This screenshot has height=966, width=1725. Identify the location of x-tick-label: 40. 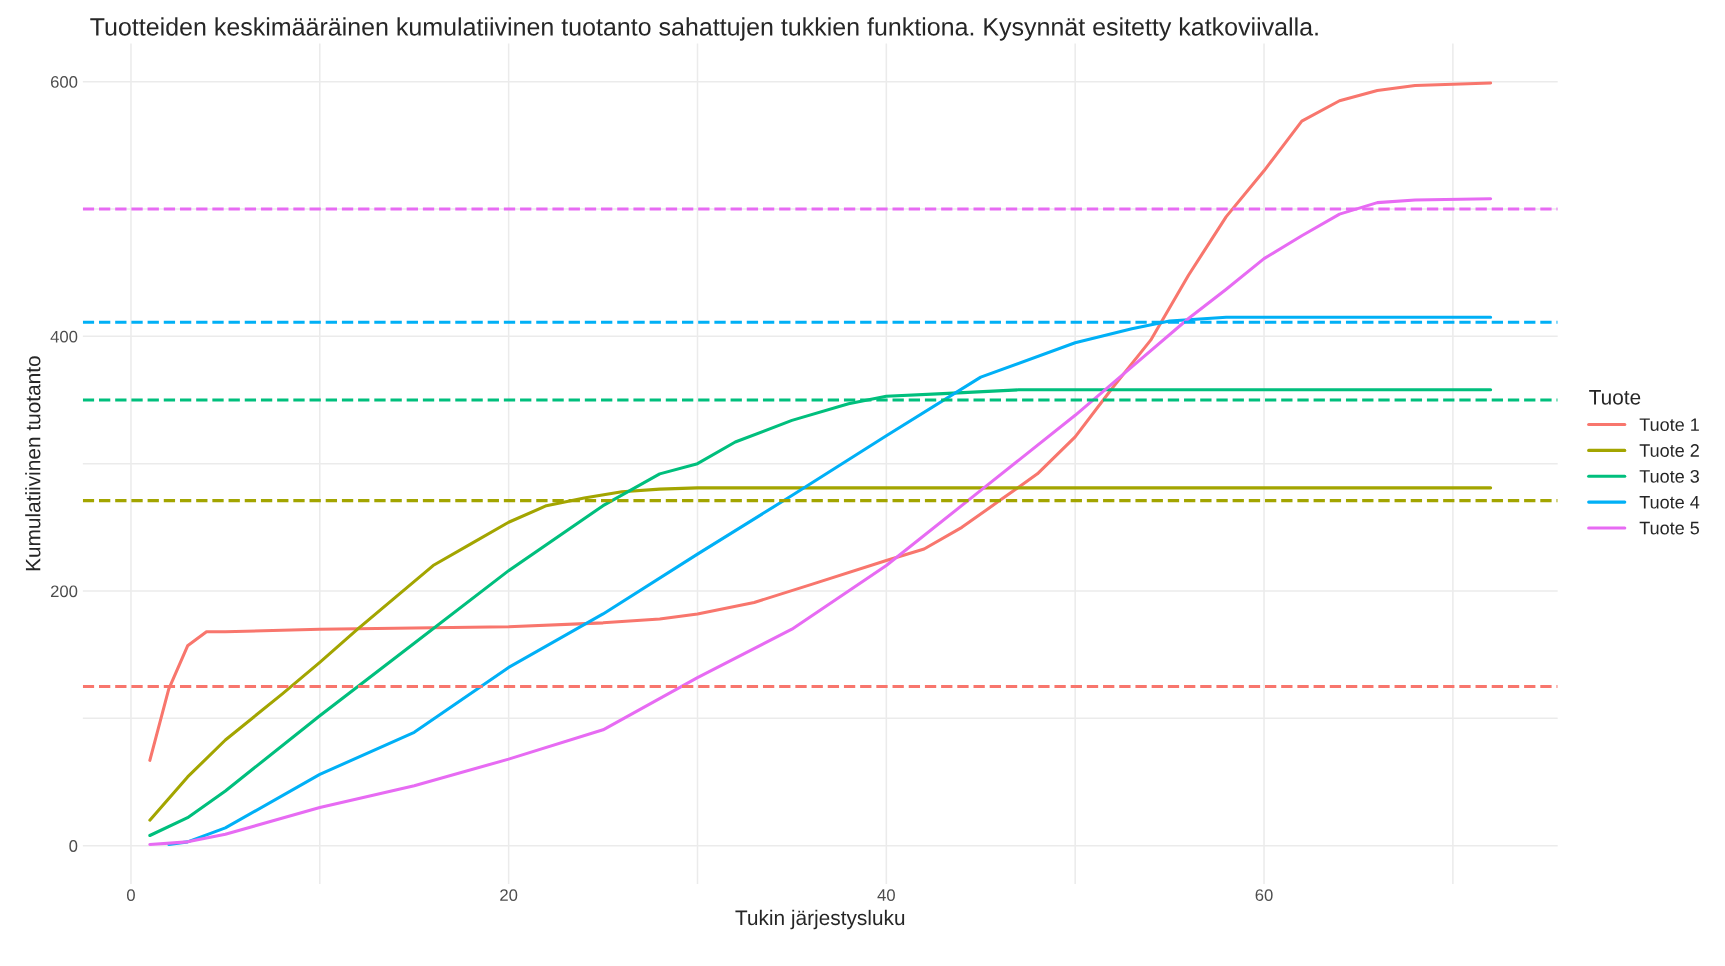
(886, 895).